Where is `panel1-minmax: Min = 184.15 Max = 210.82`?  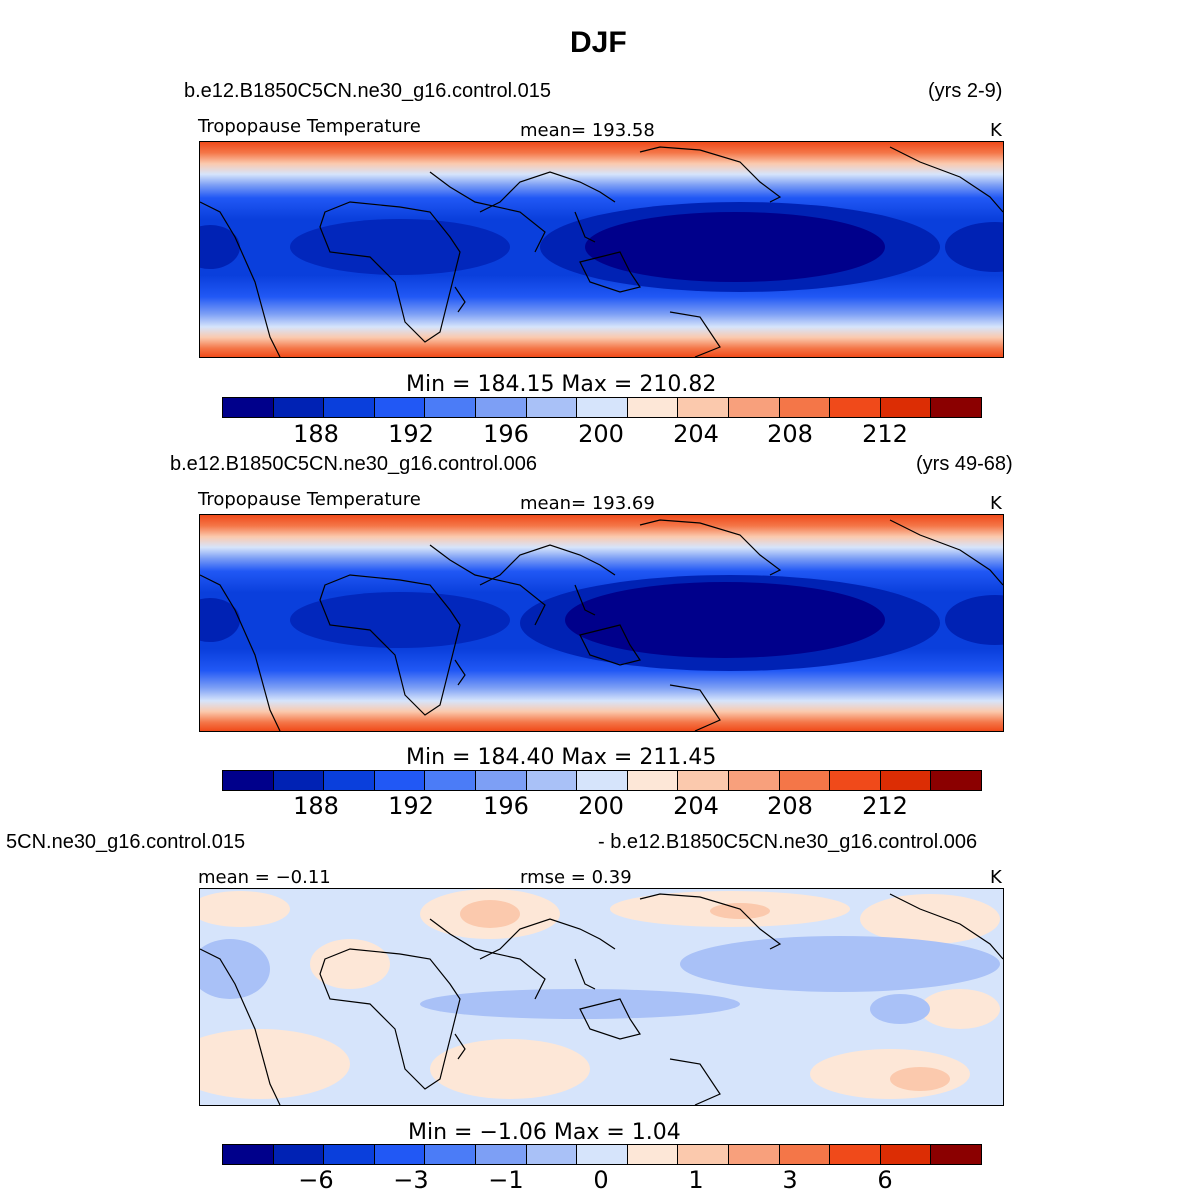
panel1-minmax: Min = 184.15 Max = 210.82 is located at coordinates (561, 384).